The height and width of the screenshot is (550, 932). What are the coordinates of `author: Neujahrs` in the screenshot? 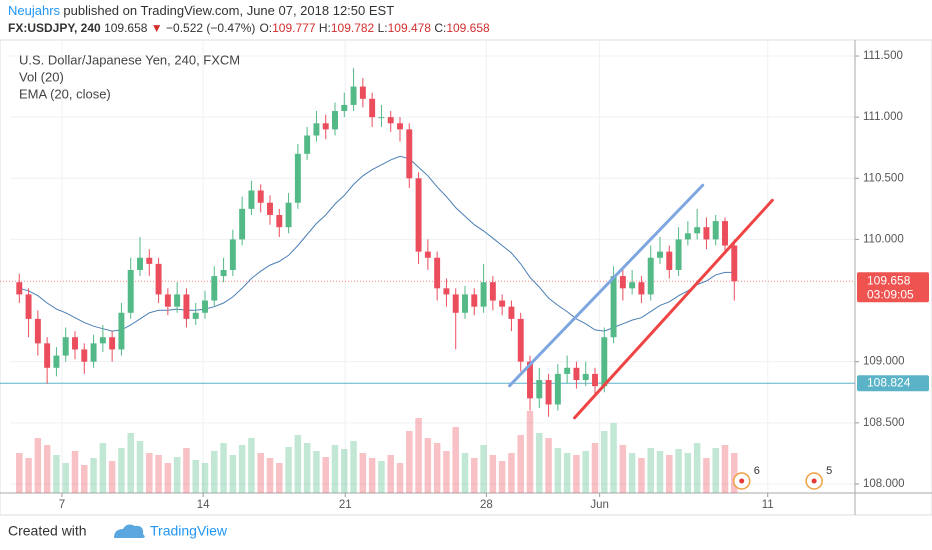 It's located at (34, 10).